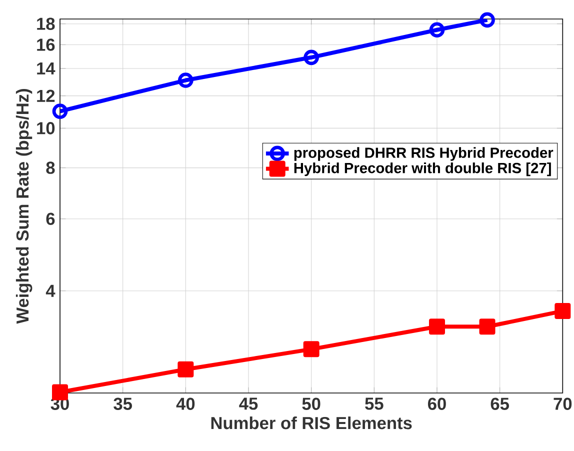 This screenshot has width=574, height=451. Describe the element at coordinates (51, 290) in the screenshot. I see `y-tick-label: 4` at that location.